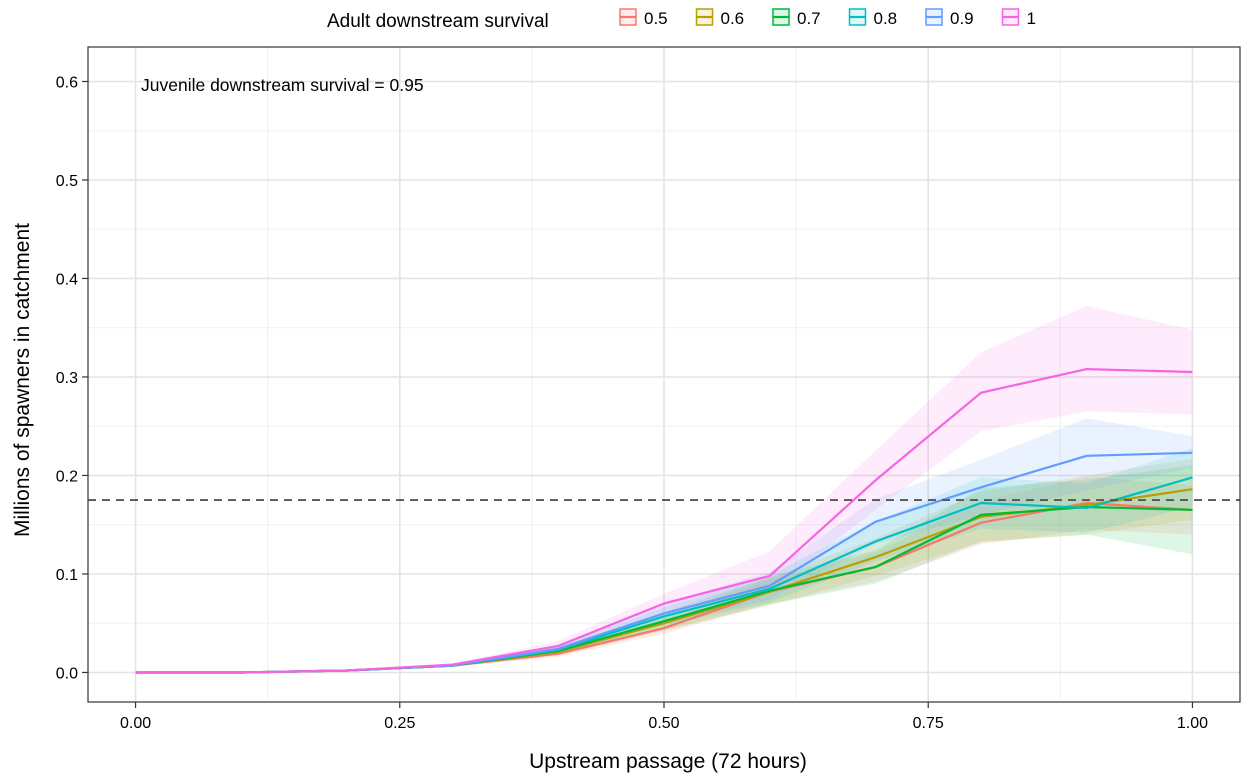 This screenshot has width=1248, height=775. Describe the element at coordinates (928, 723) in the screenshot. I see `x-tick-label: 0.75` at that location.